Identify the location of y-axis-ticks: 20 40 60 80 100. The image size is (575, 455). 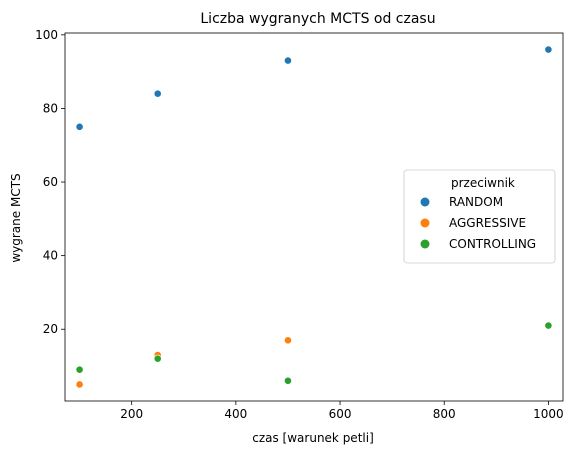
(50, 182).